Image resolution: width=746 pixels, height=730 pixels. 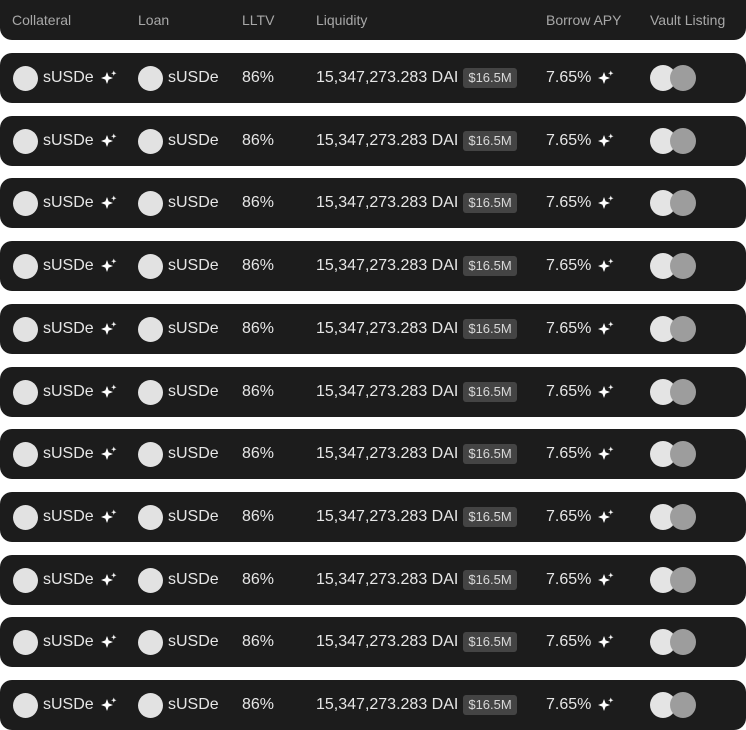 What do you see at coordinates (42, 20) in the screenshot?
I see `header-collateral: Collateral` at bounding box center [42, 20].